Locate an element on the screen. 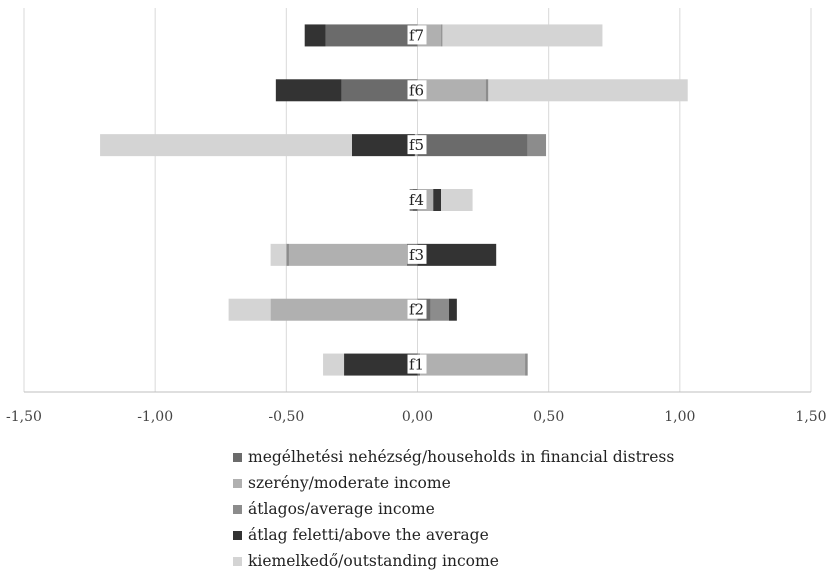 The image size is (828, 586). category-label-text: f2 is located at coordinates (416, 310).